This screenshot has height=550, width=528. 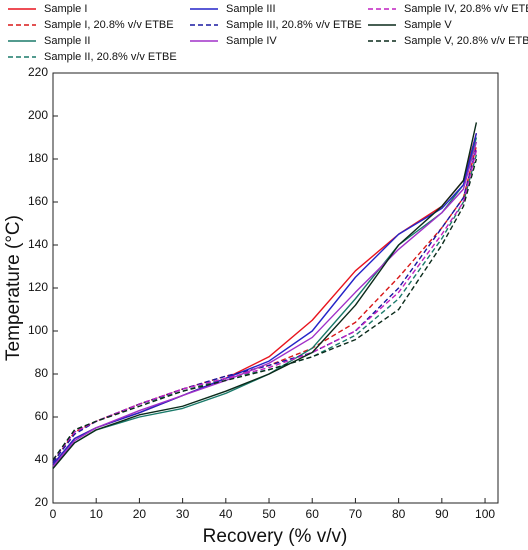 What do you see at coordinates (38, 158) in the screenshot?
I see `y-tick-label: 180` at bounding box center [38, 158].